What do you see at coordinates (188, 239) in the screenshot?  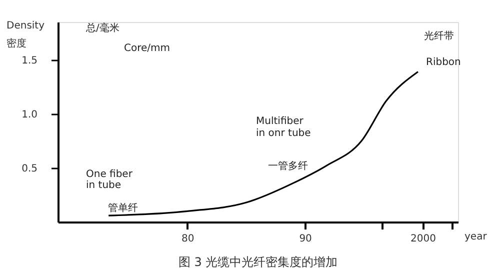 I see `x-tick-label: 80` at bounding box center [188, 239].